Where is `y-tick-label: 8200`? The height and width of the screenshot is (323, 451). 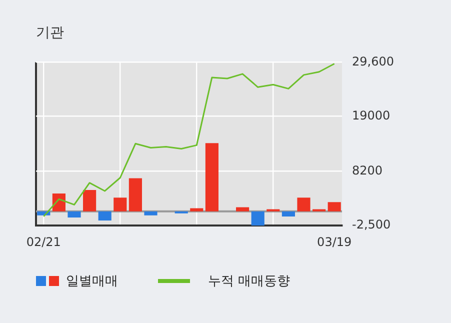
y-tick-label: 8200 is located at coordinates (367, 170).